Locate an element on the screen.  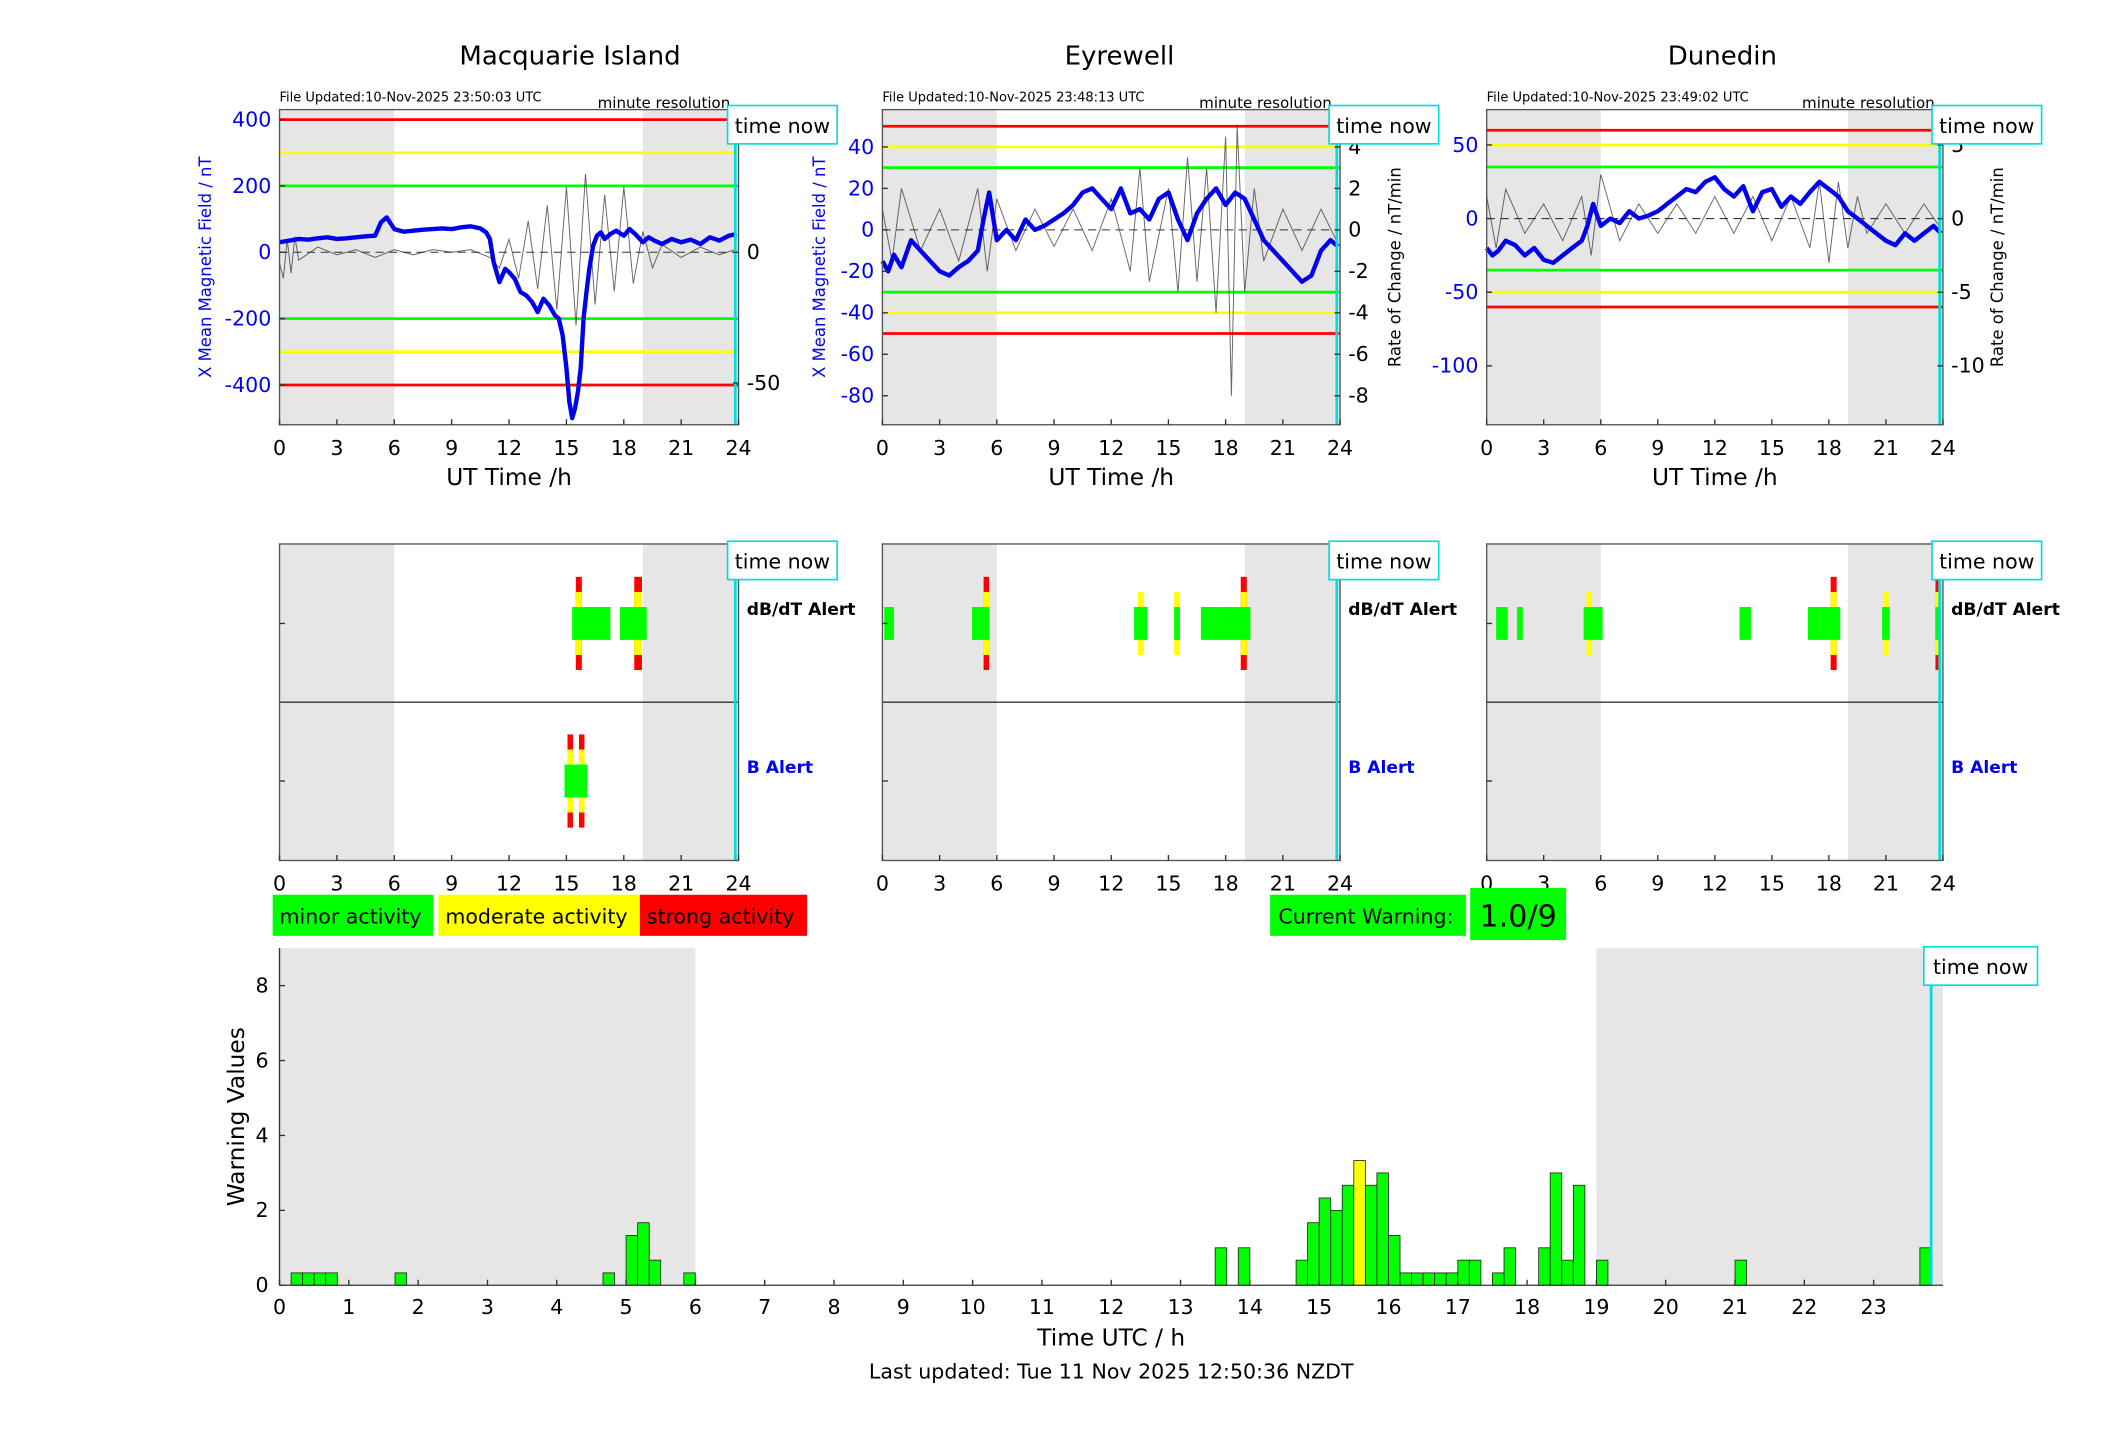
y-right-tick-label: -10 is located at coordinates (1968, 366).